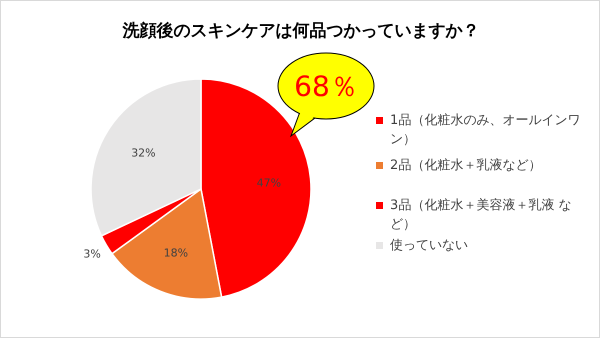  Describe the element at coordinates (466, 165) in the screenshot. I see `legend-label: 2品（化粧水＋乳液など）` at that location.